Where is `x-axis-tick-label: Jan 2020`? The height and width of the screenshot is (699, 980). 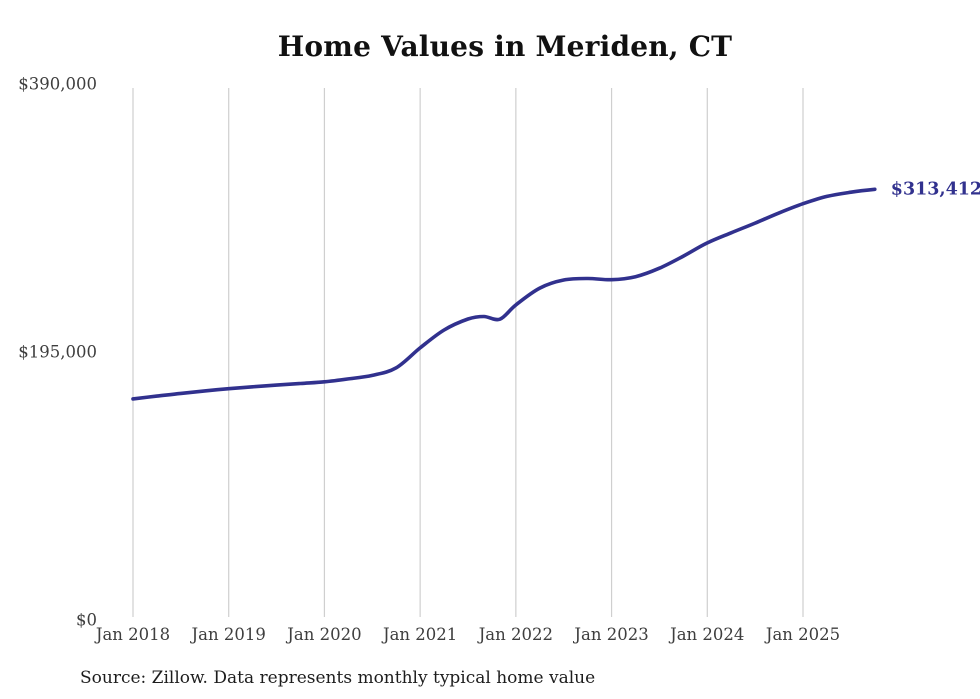 x-axis-tick-label: Jan 2020 is located at coordinates (323, 634).